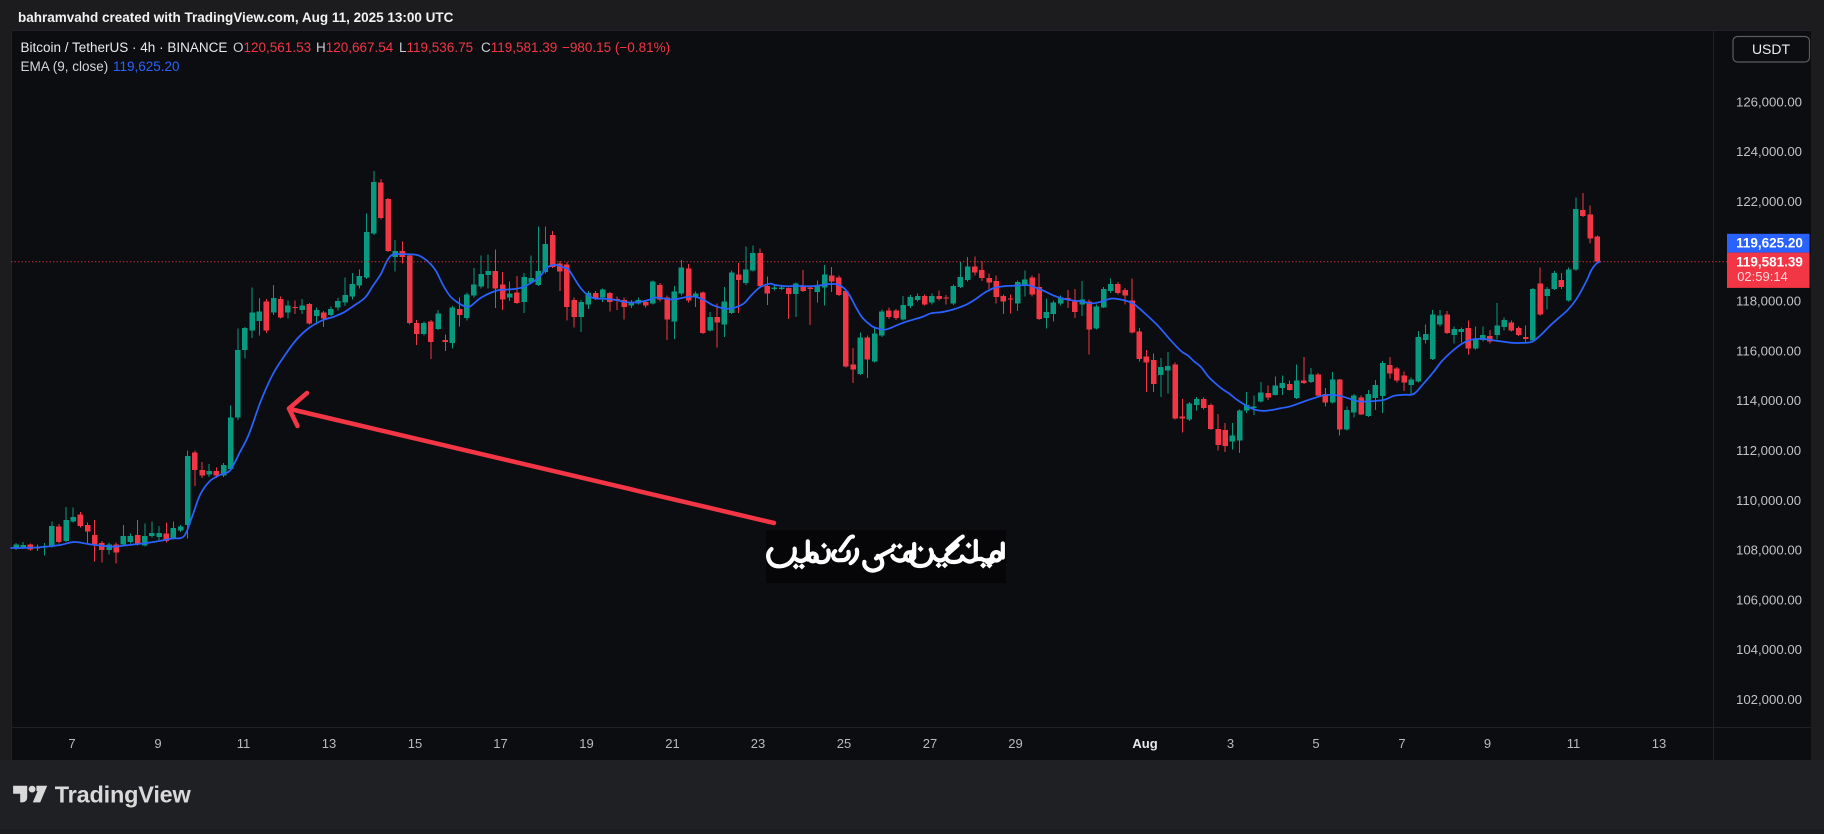  Describe the element at coordinates (586, 743) in the screenshot. I see `svg-text: 19` at that location.